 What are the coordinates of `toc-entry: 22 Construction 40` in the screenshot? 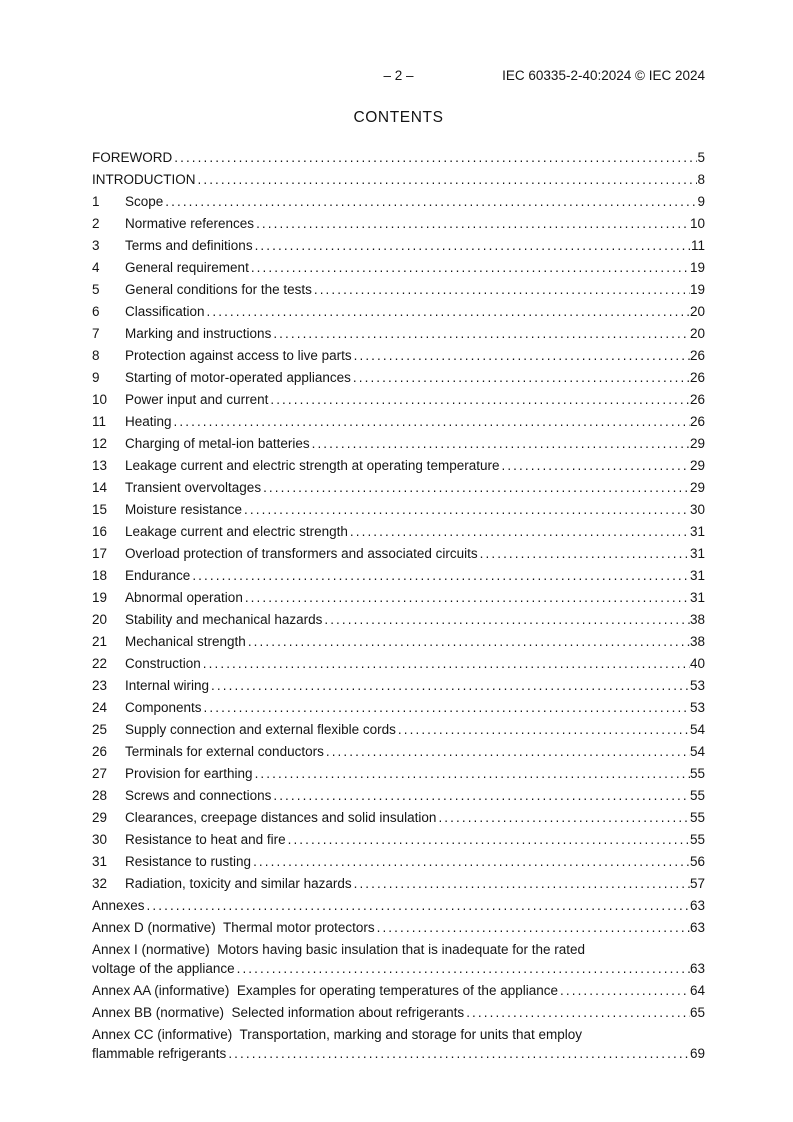 It's located at (398, 663).